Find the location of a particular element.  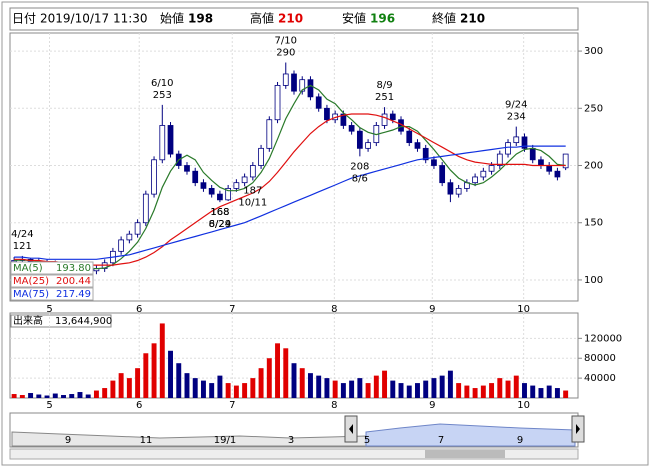

legend-value: 193.80 is located at coordinates (73, 268).